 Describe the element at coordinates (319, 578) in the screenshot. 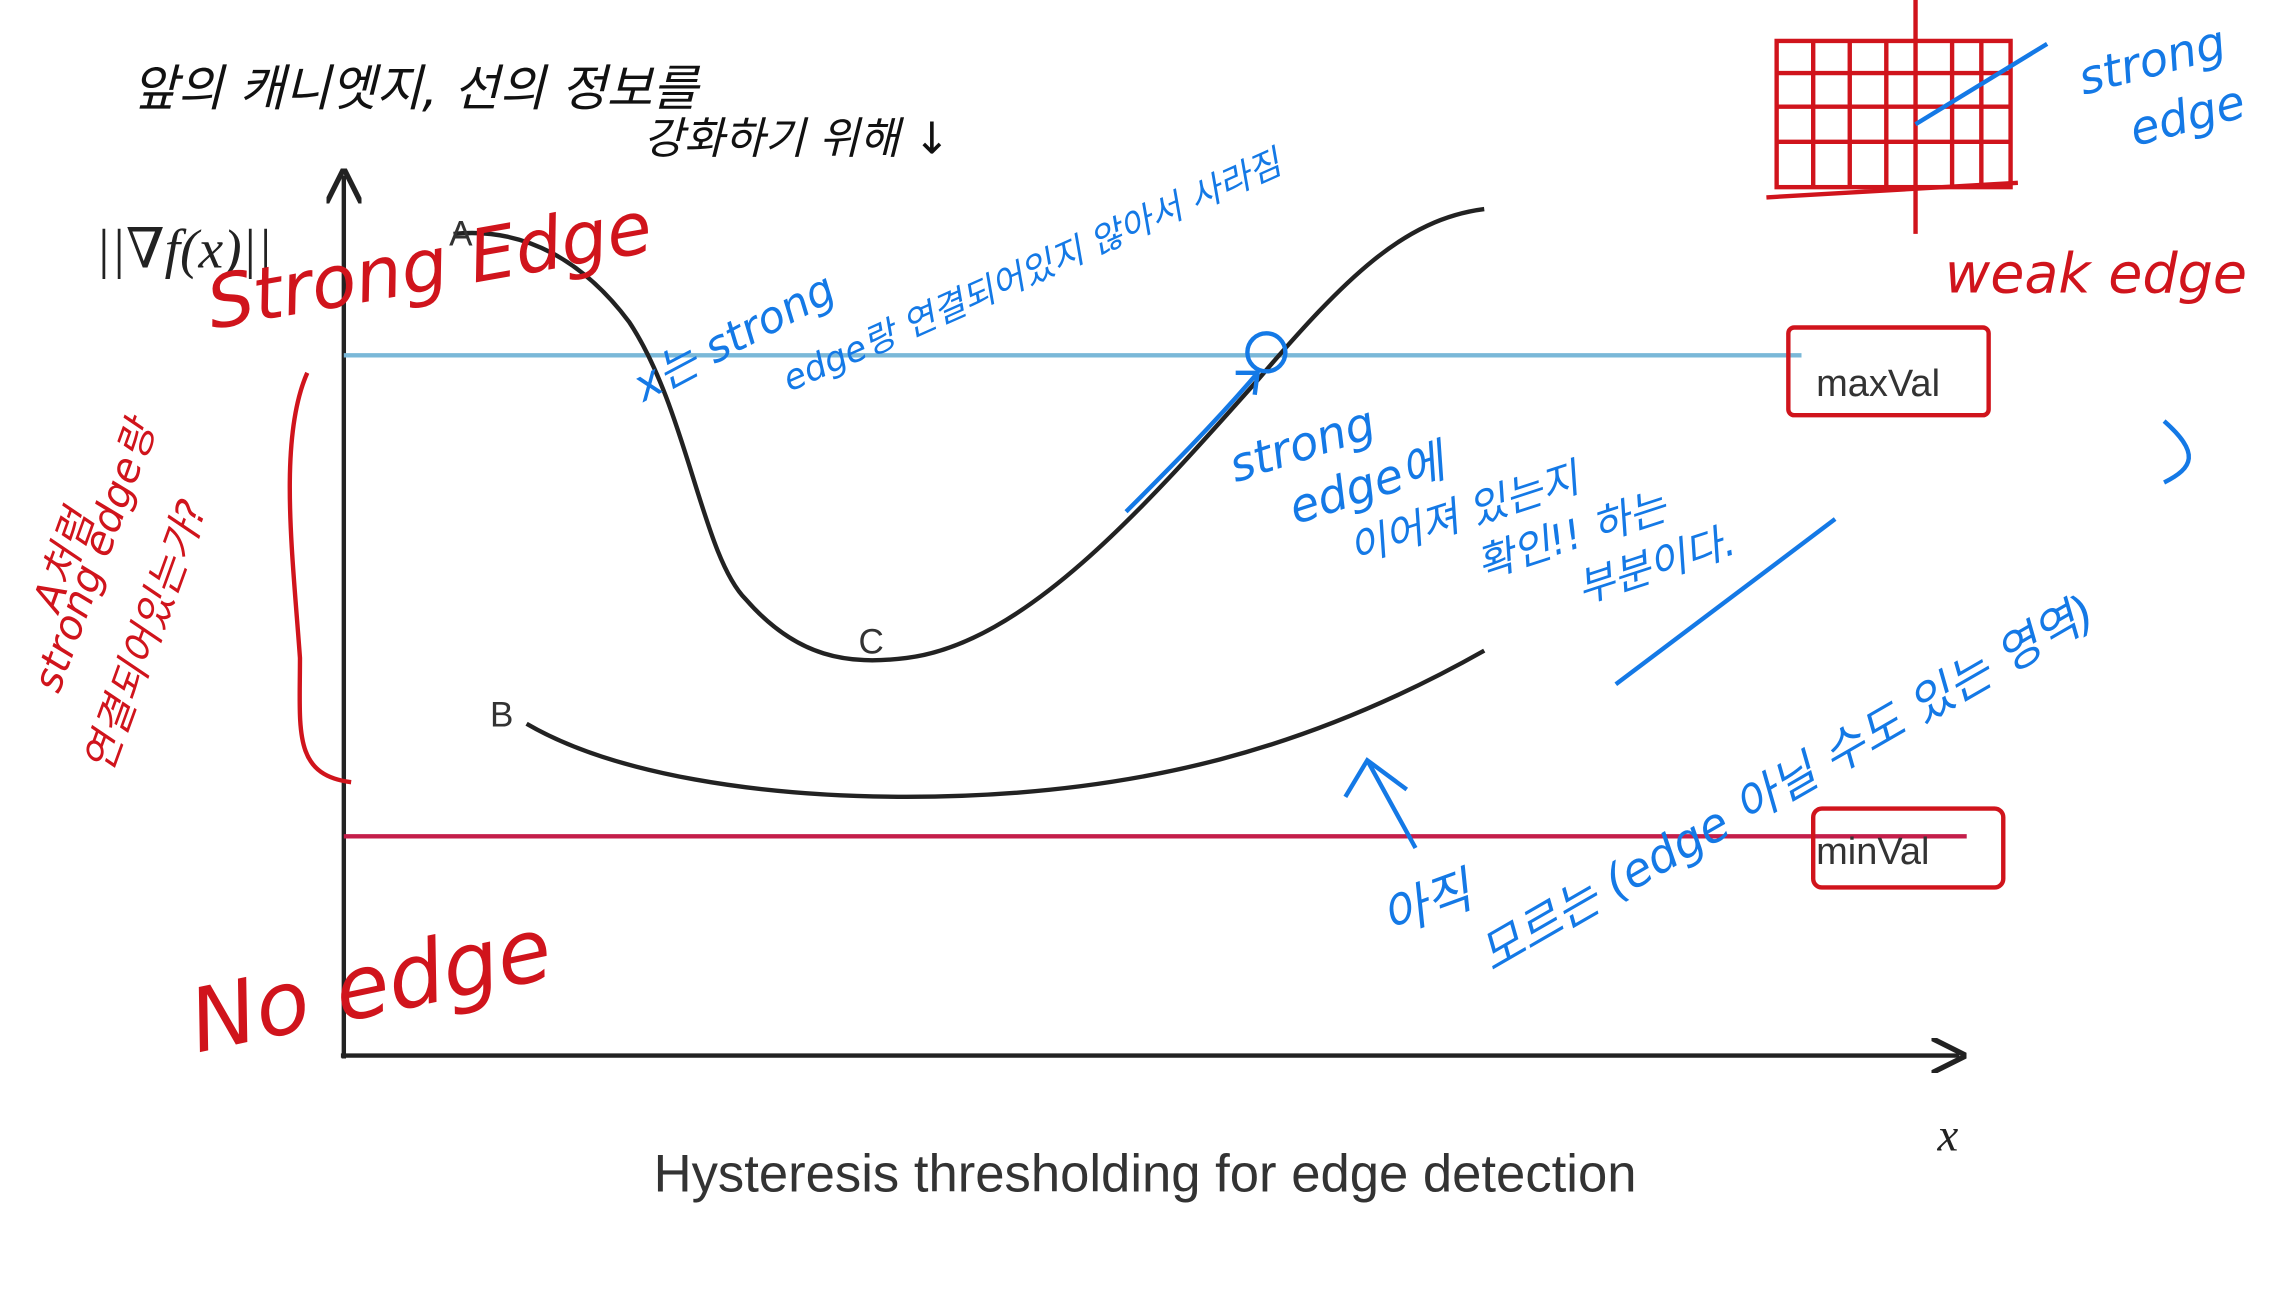

I see `pen-stroke` at that location.